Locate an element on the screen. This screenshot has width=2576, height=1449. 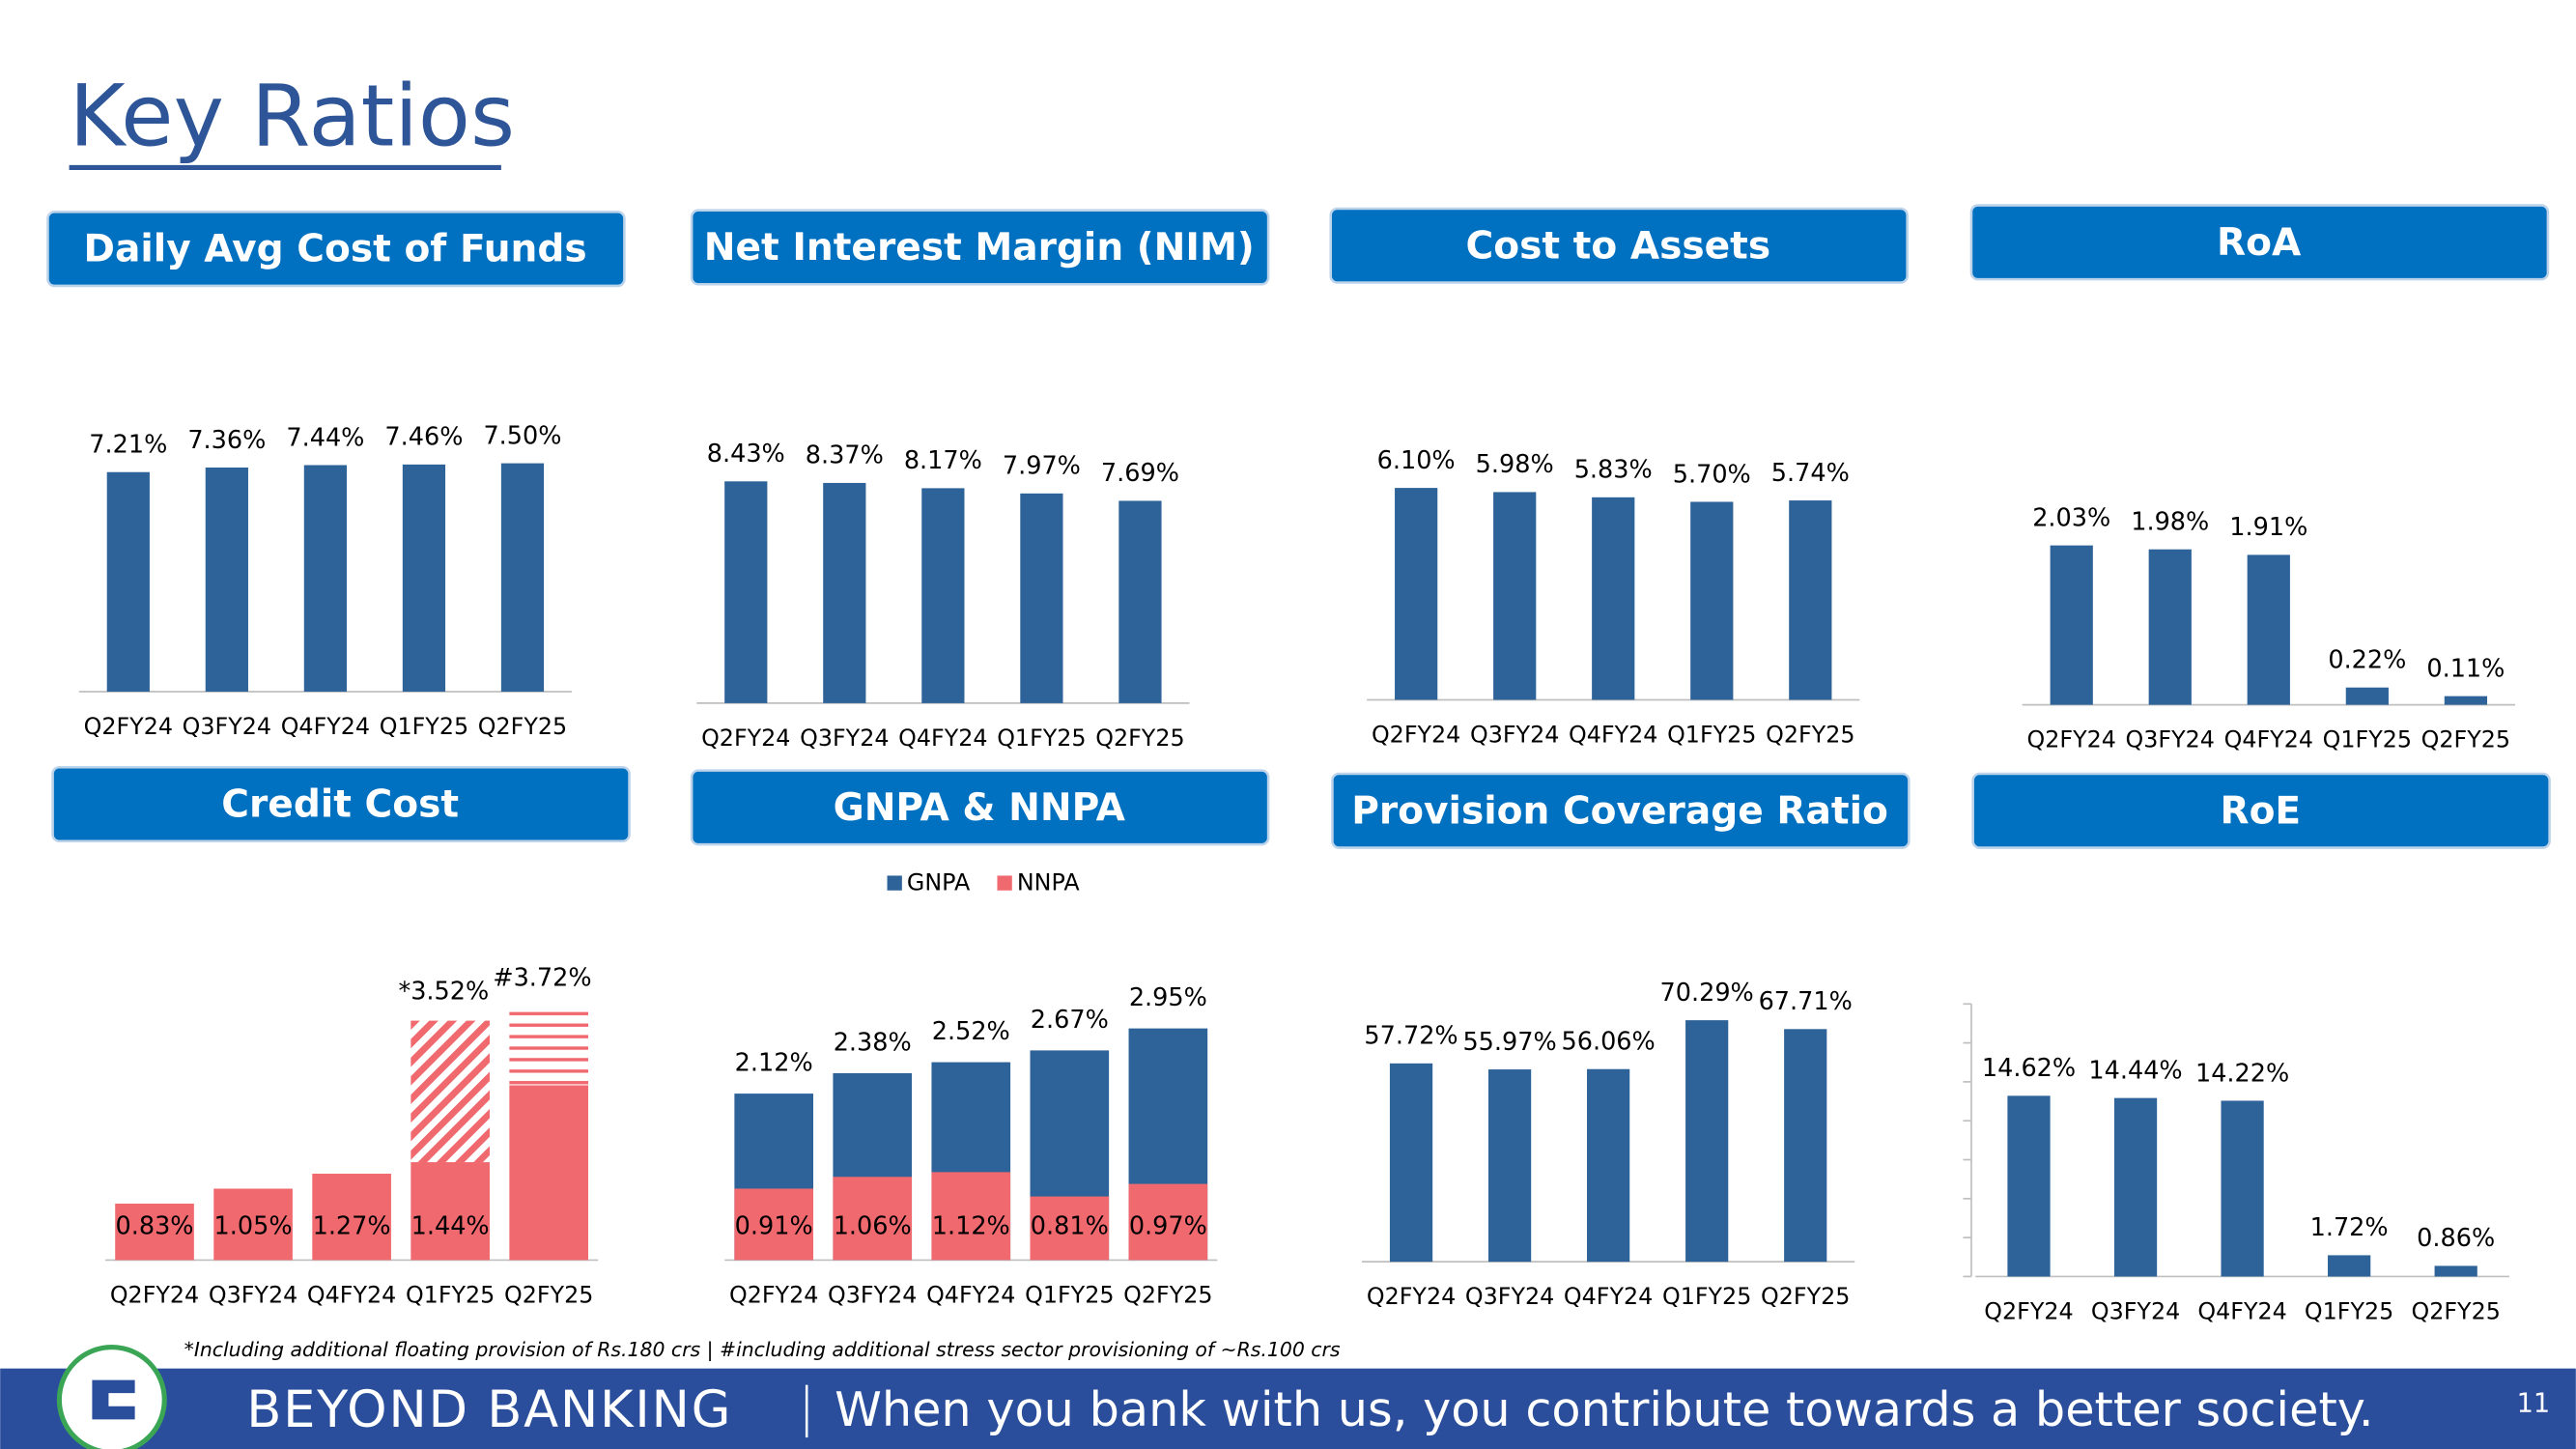
data-label: 7.36% is located at coordinates (226, 440).